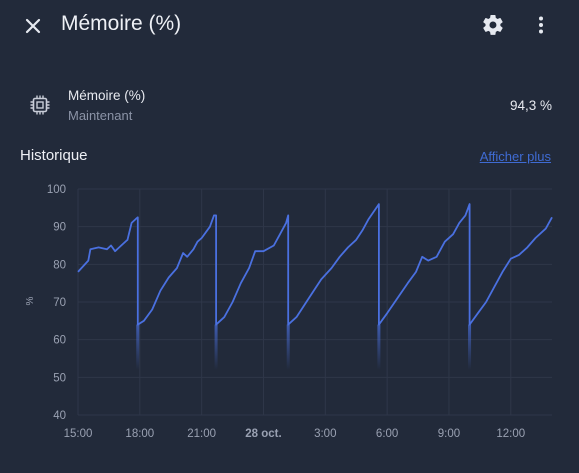 This screenshot has width=579, height=473. What do you see at coordinates (121, 23) in the screenshot?
I see `dialog-title: Mémoire (%)` at bounding box center [121, 23].